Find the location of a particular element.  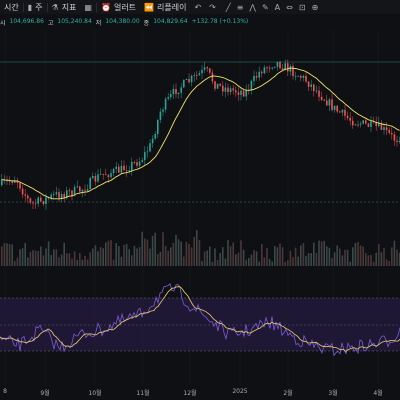

low-label: 저 is located at coordinates (98, 23).